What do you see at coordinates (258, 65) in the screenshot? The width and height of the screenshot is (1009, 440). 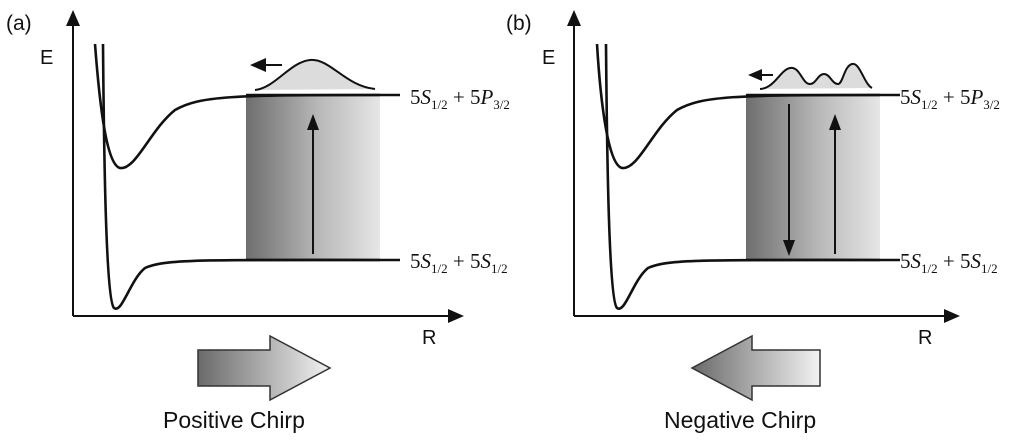 I see `panel-a-motion-arrowhead` at bounding box center [258, 65].